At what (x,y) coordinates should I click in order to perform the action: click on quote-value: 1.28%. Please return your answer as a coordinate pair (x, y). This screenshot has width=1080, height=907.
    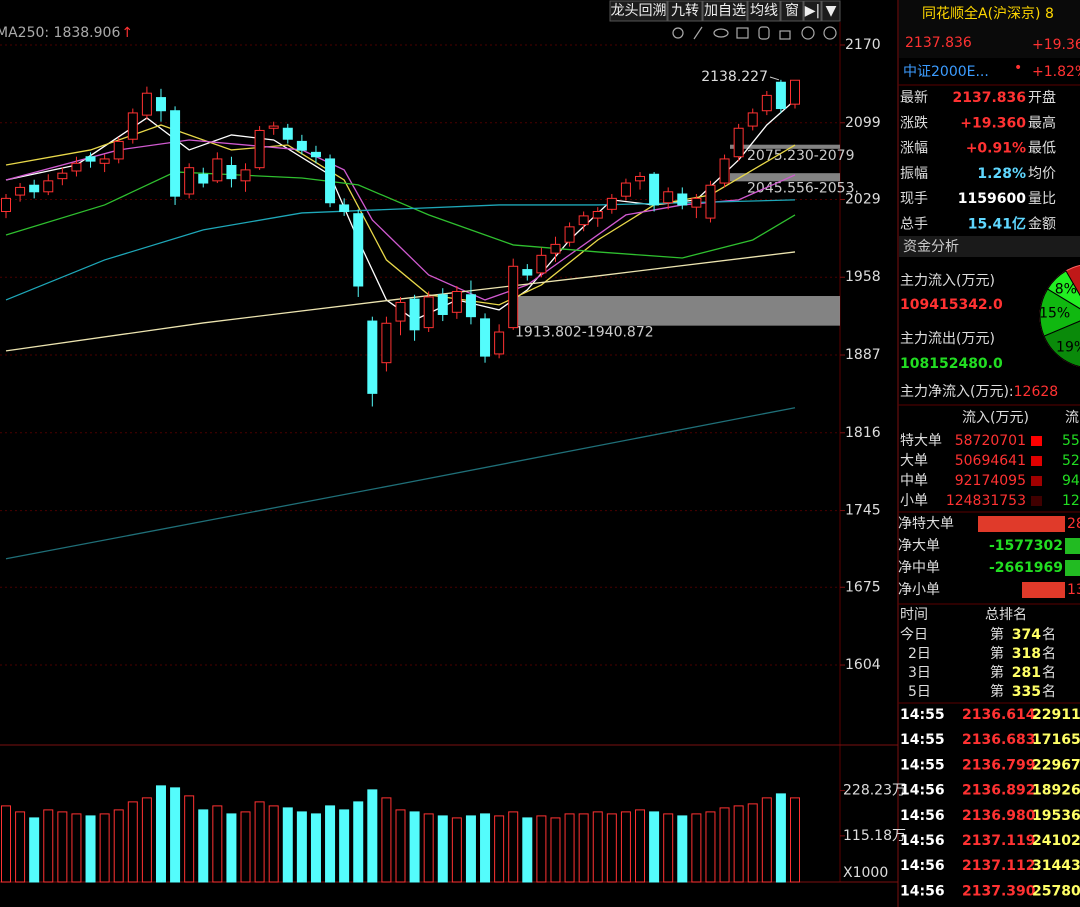
    Looking at the image, I should click on (1001, 174).